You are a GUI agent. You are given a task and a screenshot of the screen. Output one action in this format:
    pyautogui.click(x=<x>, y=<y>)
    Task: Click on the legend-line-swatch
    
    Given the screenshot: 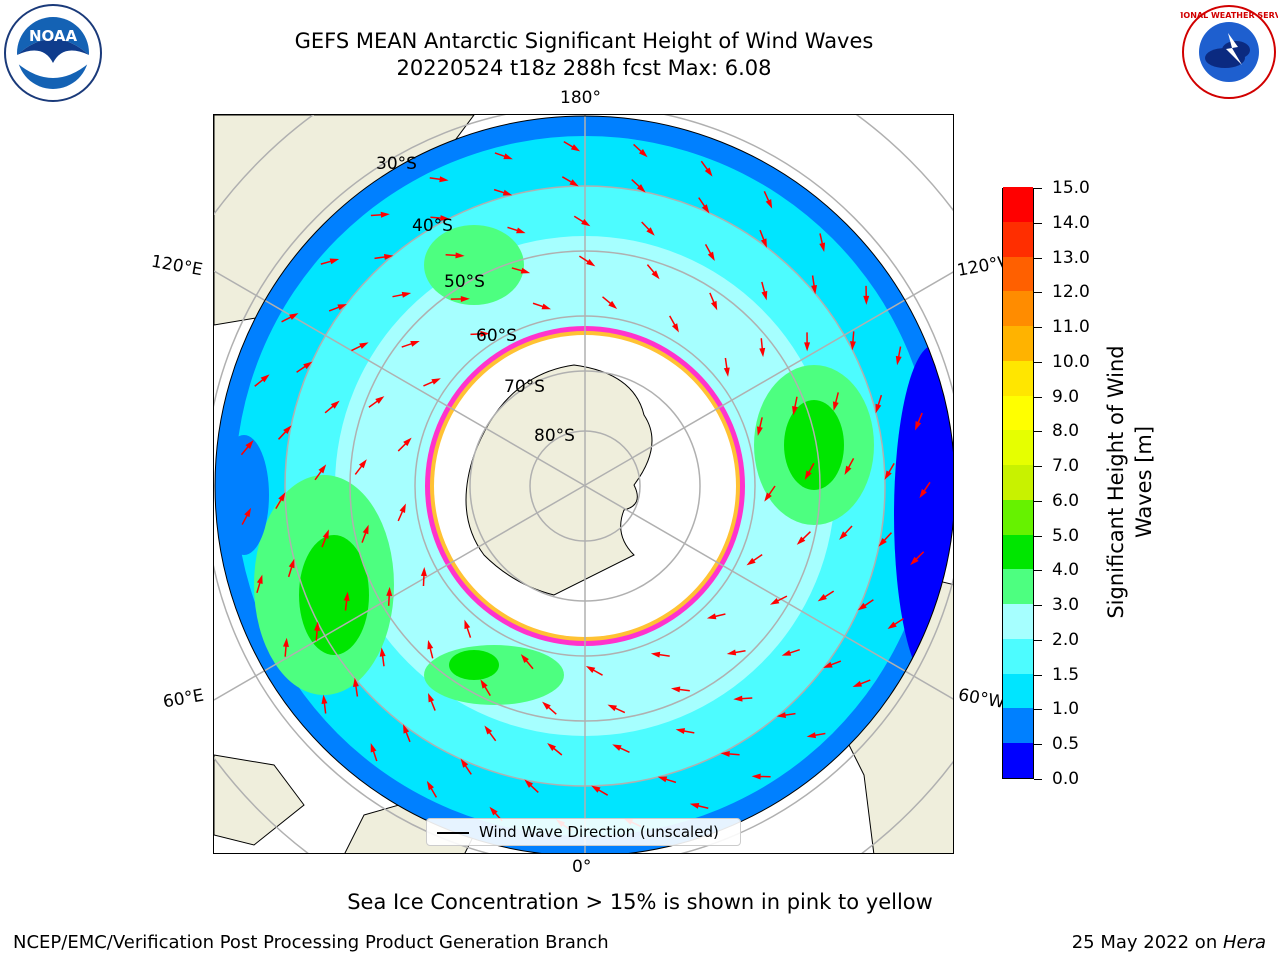 What is the action you would take?
    pyautogui.click(x=453, y=833)
    